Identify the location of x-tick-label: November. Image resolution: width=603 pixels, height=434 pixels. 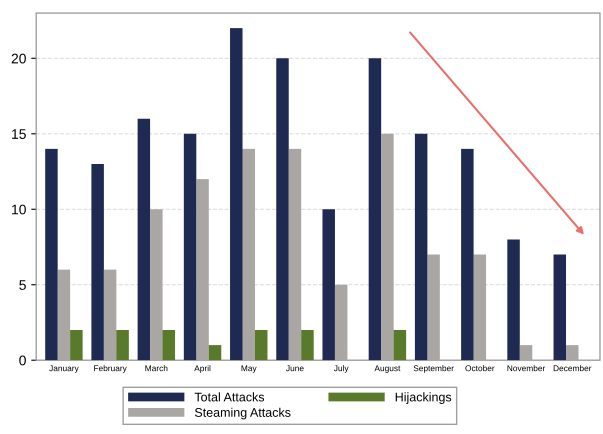
(527, 368).